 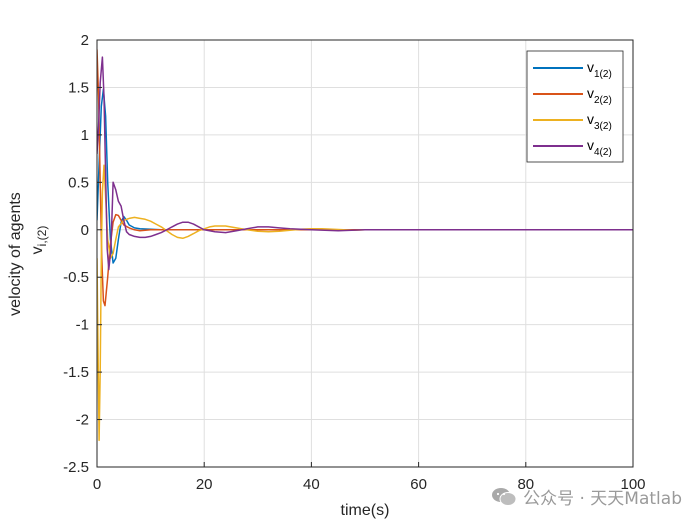 I want to click on y-tick-label: -0.5, so click(x=76, y=277).